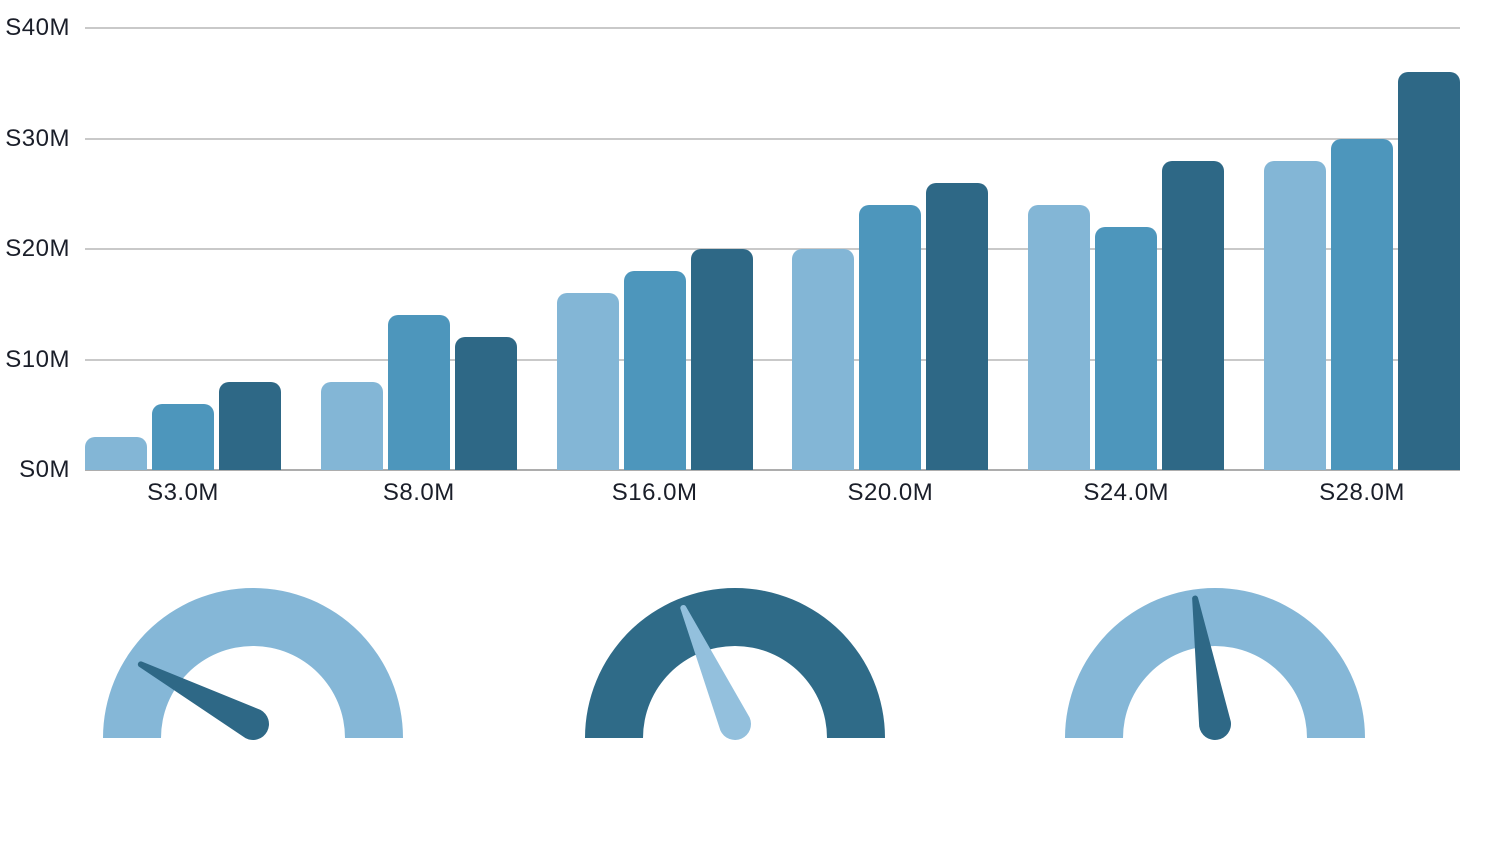  Describe the element at coordinates (772, 494) in the screenshot. I see `x-axis: S3.0M S8.0M S16.0M S20.0M S24.0M S28.0M` at that location.